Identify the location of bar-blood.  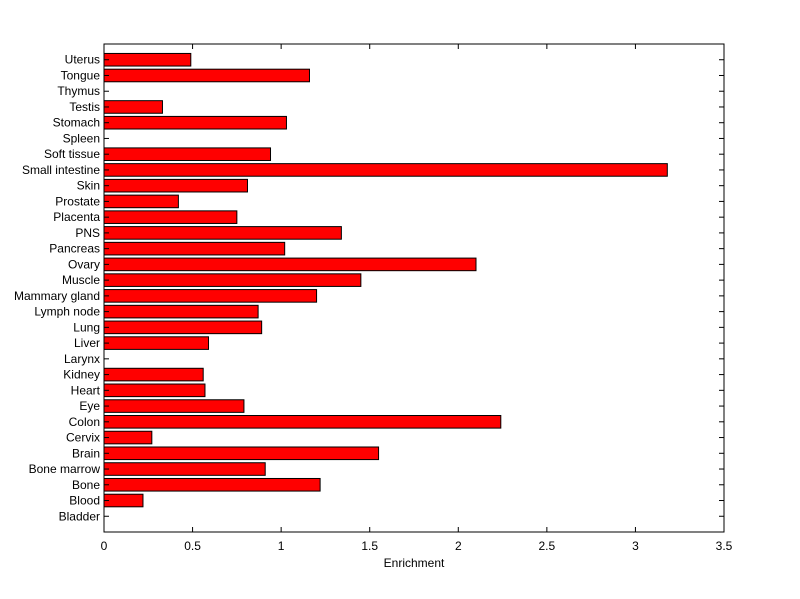
(123, 500).